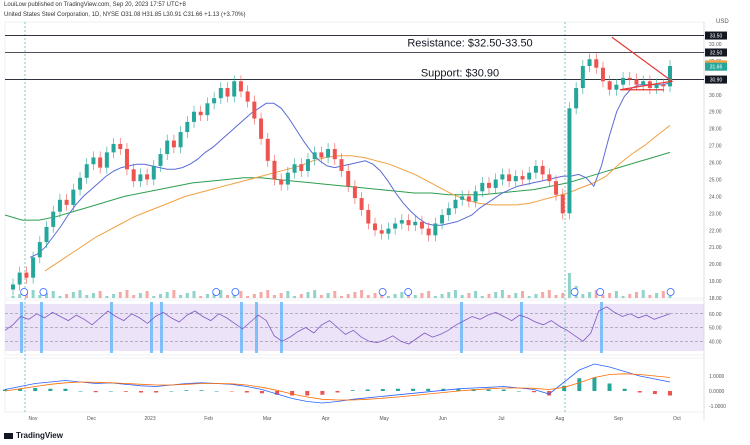 Image resolution: width=750 pixels, height=445 pixels. What do you see at coordinates (618, 419) in the screenshot?
I see `x-tick-label: Sep` at bounding box center [618, 419].